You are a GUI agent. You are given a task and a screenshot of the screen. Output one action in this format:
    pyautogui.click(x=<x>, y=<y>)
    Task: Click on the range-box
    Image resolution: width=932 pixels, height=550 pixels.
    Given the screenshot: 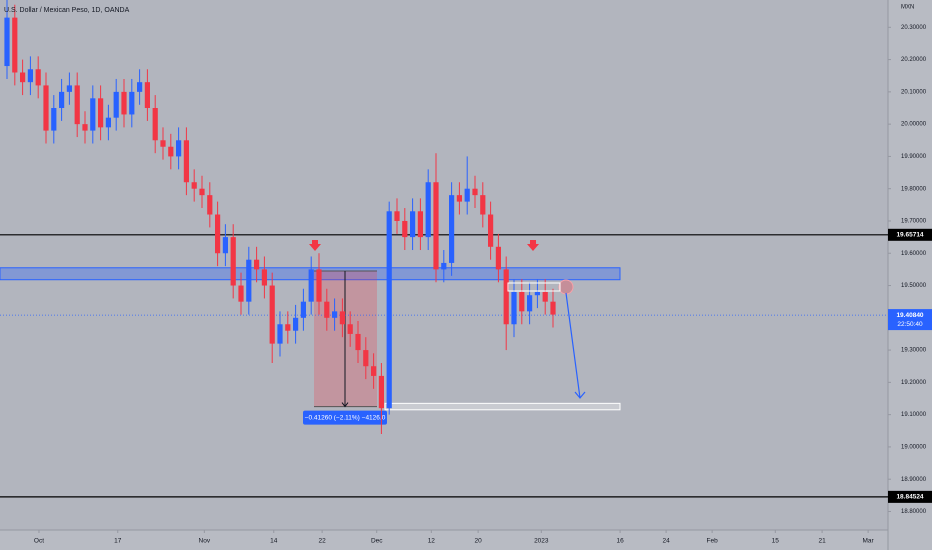 What is the action you would take?
    pyautogui.click(x=534, y=287)
    